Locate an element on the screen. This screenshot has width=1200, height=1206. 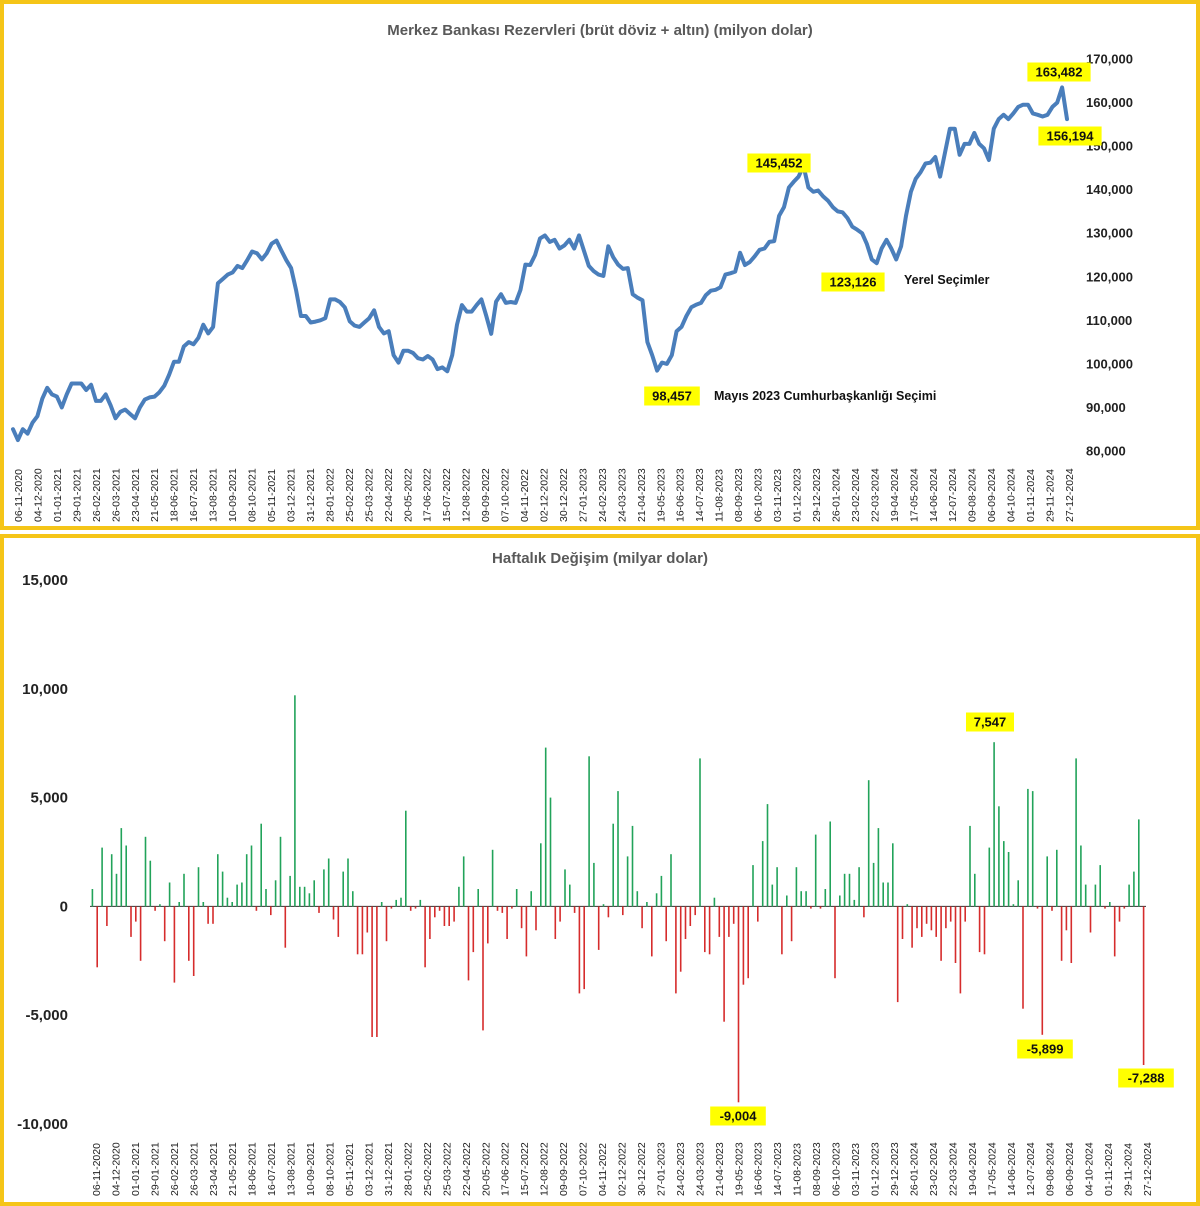
reserves-x-tick: 07-10-2022 is located at coordinates (506, 495).